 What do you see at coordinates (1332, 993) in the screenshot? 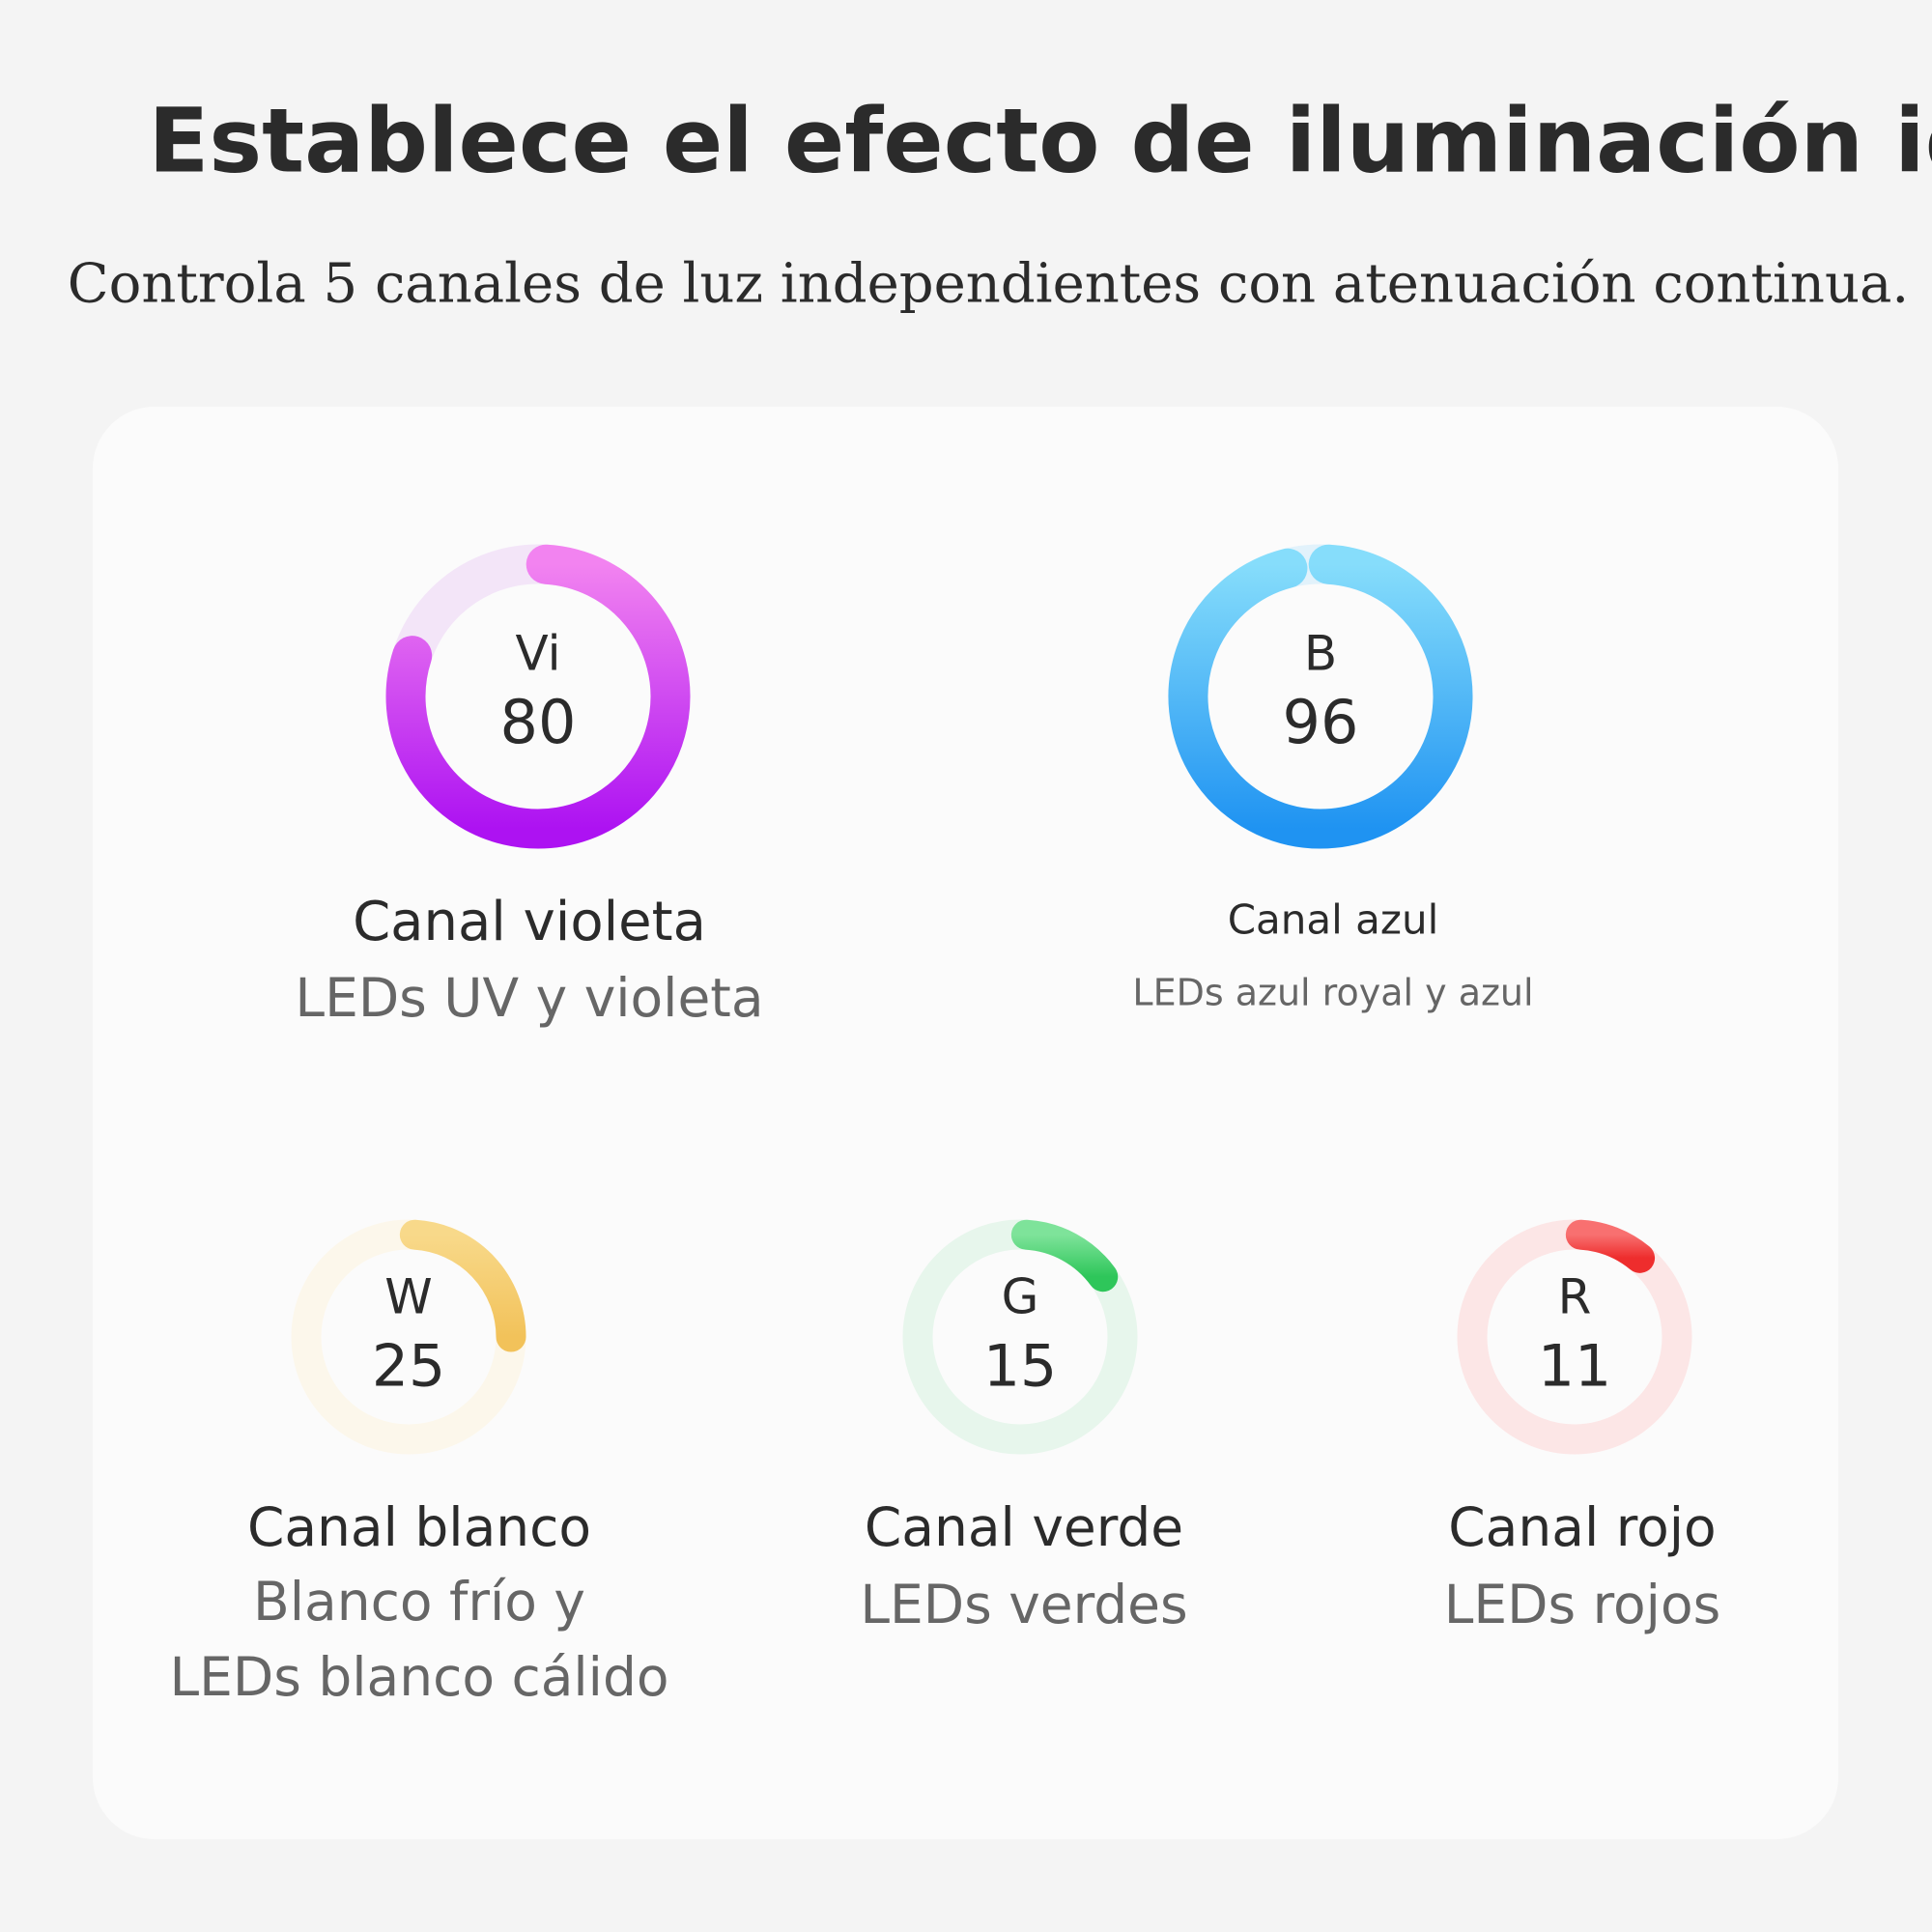
I see `channel-description: LEDs azul royal y azul` at bounding box center [1332, 993].